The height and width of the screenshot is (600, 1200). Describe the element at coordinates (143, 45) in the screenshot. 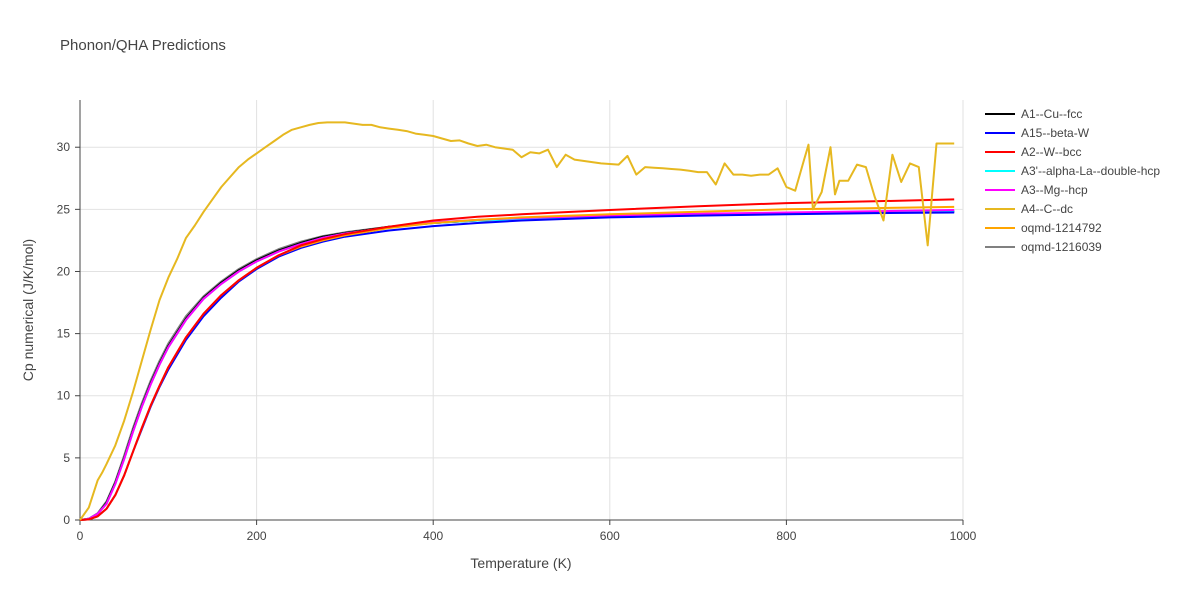

I see `chart-title: Phonon/QHA Predictions` at that location.